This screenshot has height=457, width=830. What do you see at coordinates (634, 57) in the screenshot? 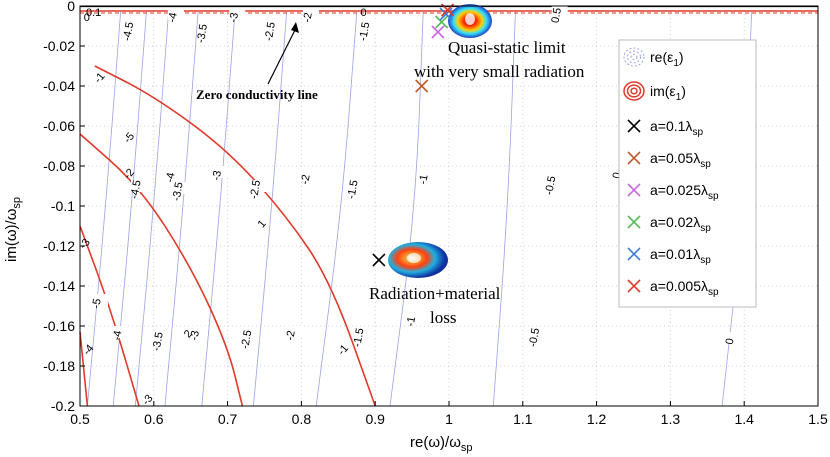
I see `legend-icon-re-contour` at bounding box center [634, 57].